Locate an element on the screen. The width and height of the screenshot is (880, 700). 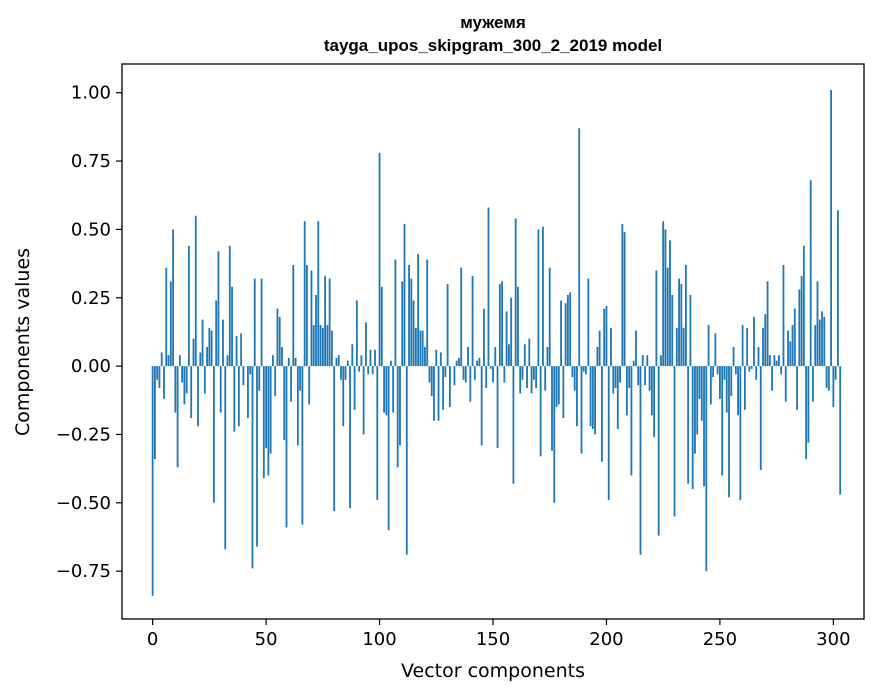
y-tick-label: 0.00 is located at coordinates (91, 366).